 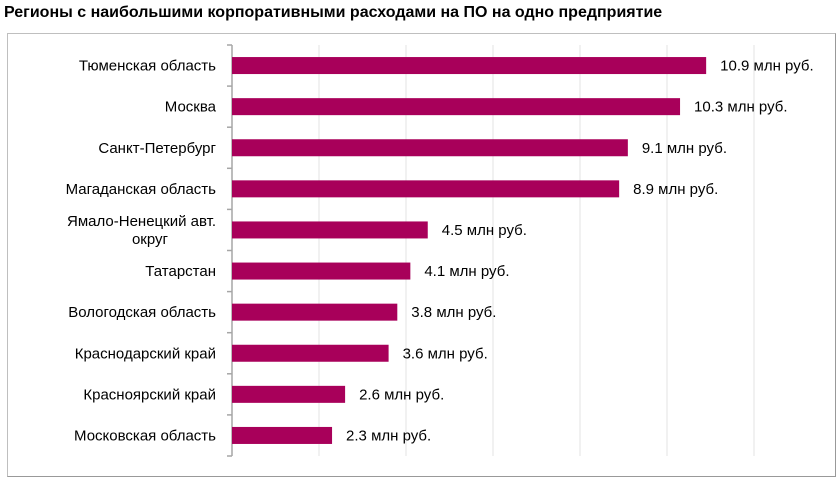 I want to click on category-label: Магаданская область, so click(x=141, y=189).